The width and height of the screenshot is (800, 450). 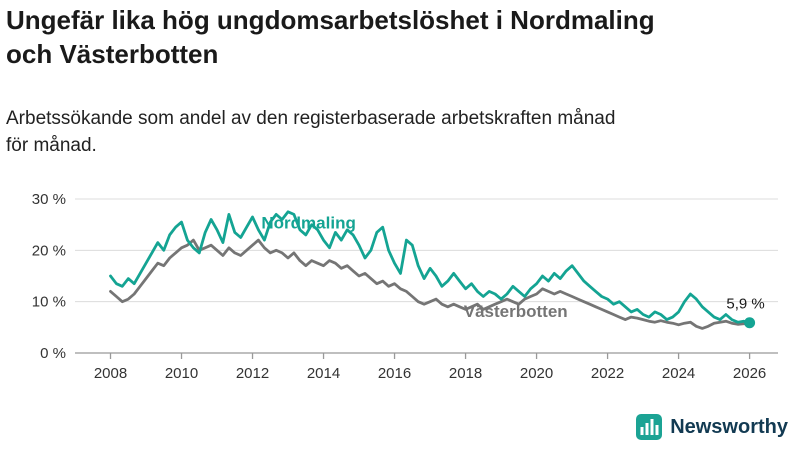 I want to click on x-axis-tick-label: 2012, so click(x=252, y=373).